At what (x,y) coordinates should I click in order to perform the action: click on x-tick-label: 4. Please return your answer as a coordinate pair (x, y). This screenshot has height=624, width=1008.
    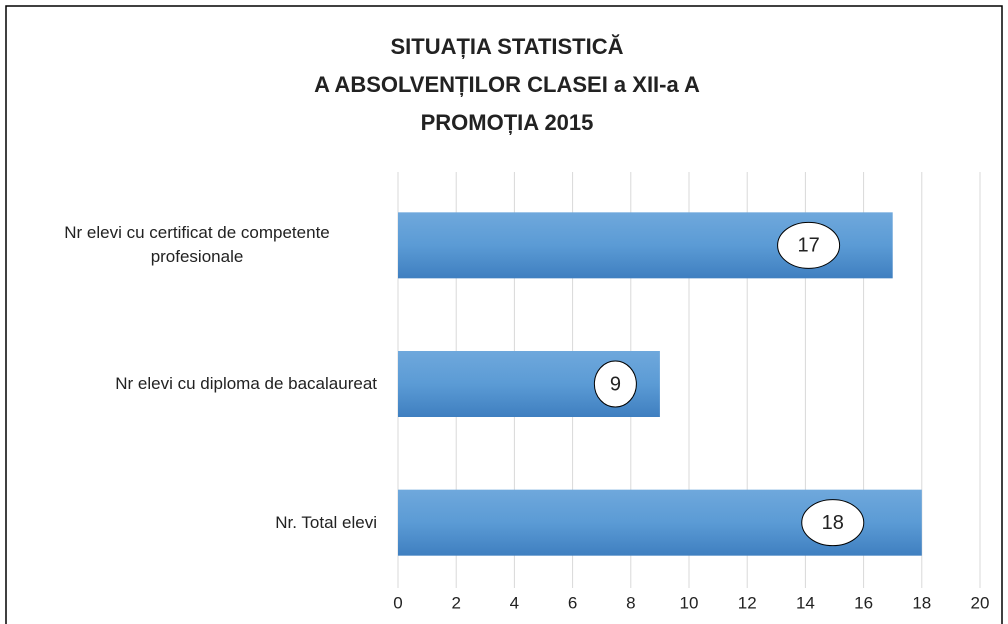
    Looking at the image, I should click on (514, 602).